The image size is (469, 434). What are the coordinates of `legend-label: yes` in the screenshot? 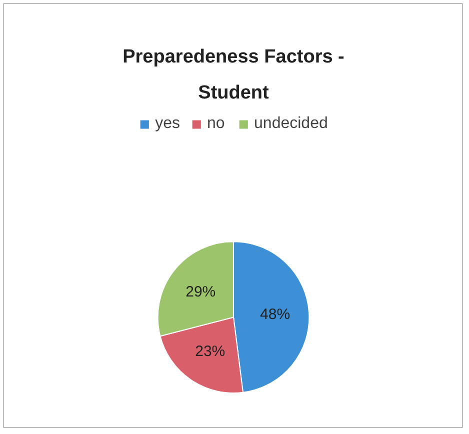 It's located at (167, 124).